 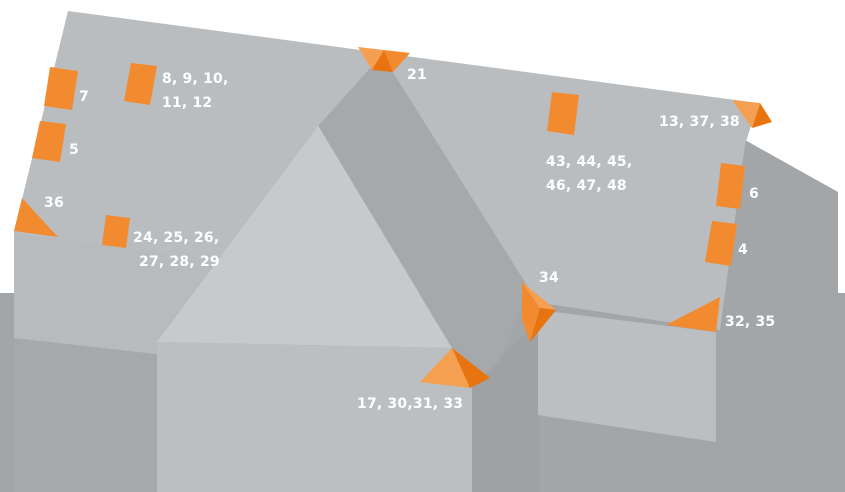 What do you see at coordinates (314, 417) in the screenshot?
I see `front-gable-wall` at bounding box center [314, 417].